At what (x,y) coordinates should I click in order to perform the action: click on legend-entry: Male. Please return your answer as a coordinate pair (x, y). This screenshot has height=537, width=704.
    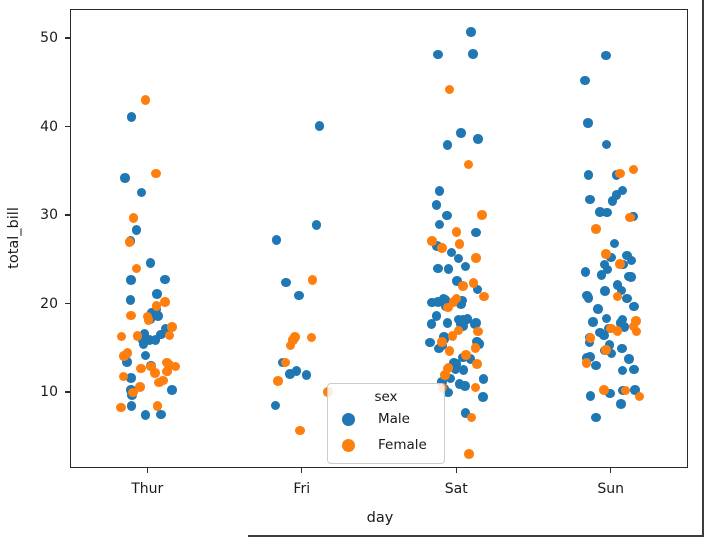
    Looking at the image, I should click on (386, 419).